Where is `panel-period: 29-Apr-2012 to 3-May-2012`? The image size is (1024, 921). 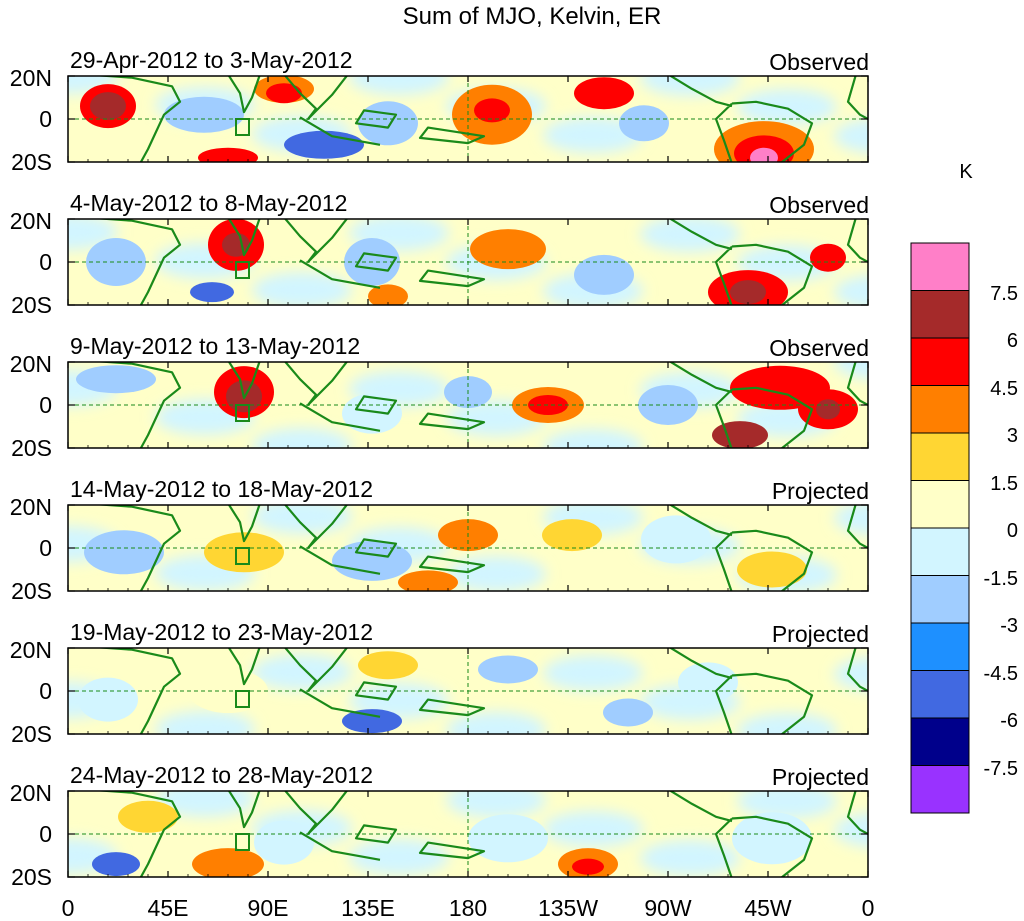
panel-period: 29-Apr-2012 to 3-May-2012 is located at coordinates (211, 60).